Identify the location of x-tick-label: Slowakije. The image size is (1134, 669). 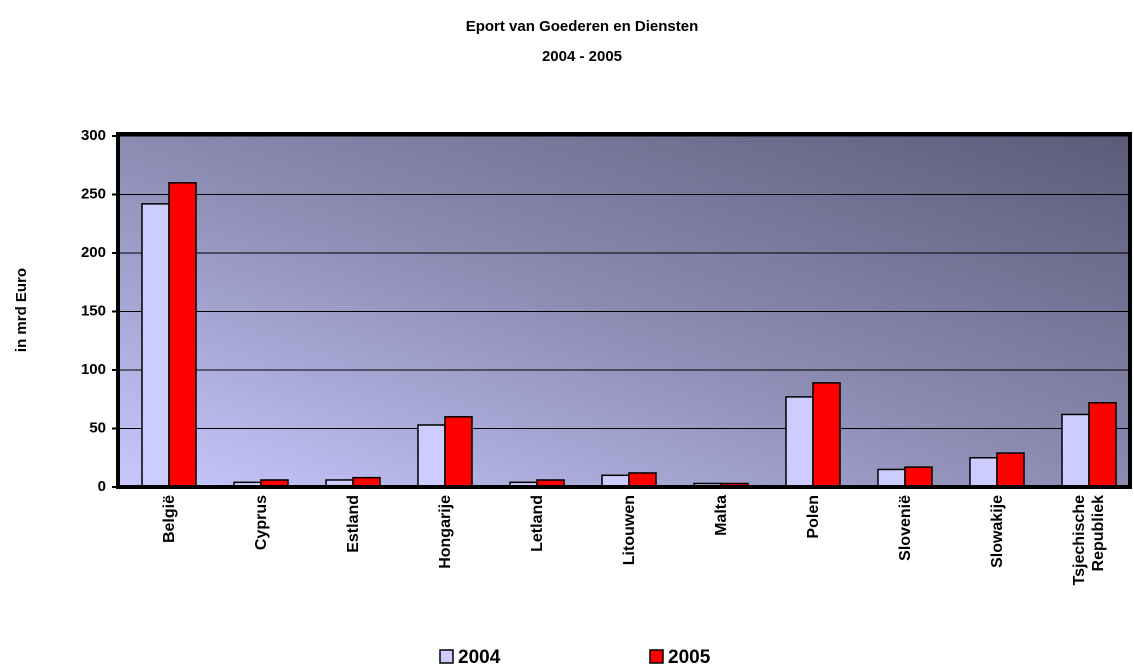
(997, 531).